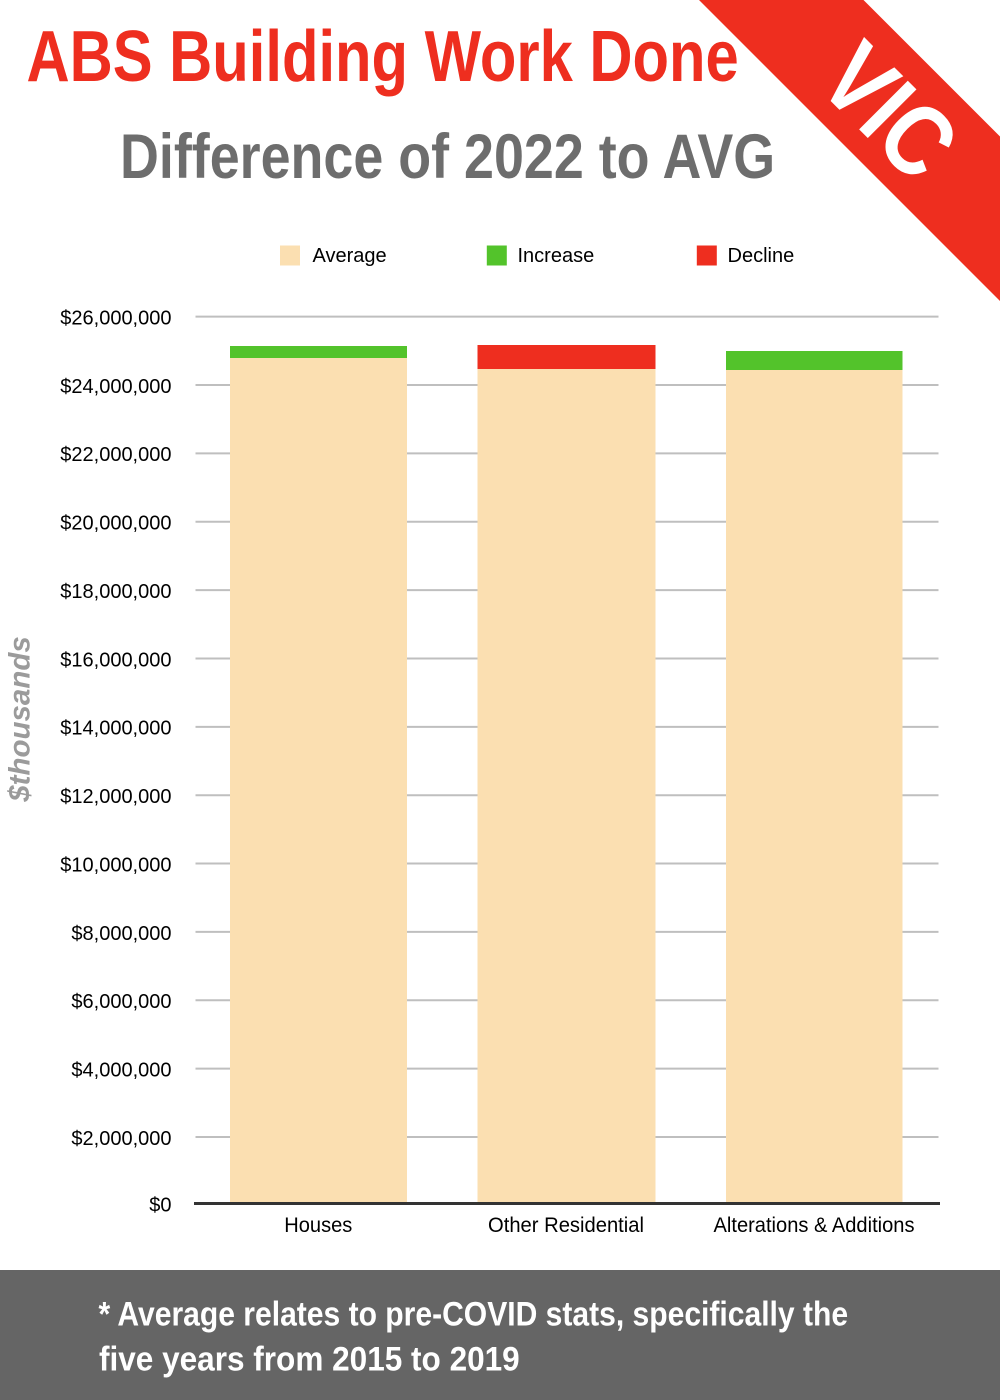 Image resolution: width=1000 pixels, height=1400 pixels. Describe the element at coordinates (115, 660) in the screenshot. I see `svg-text: $16,000,000` at that location.